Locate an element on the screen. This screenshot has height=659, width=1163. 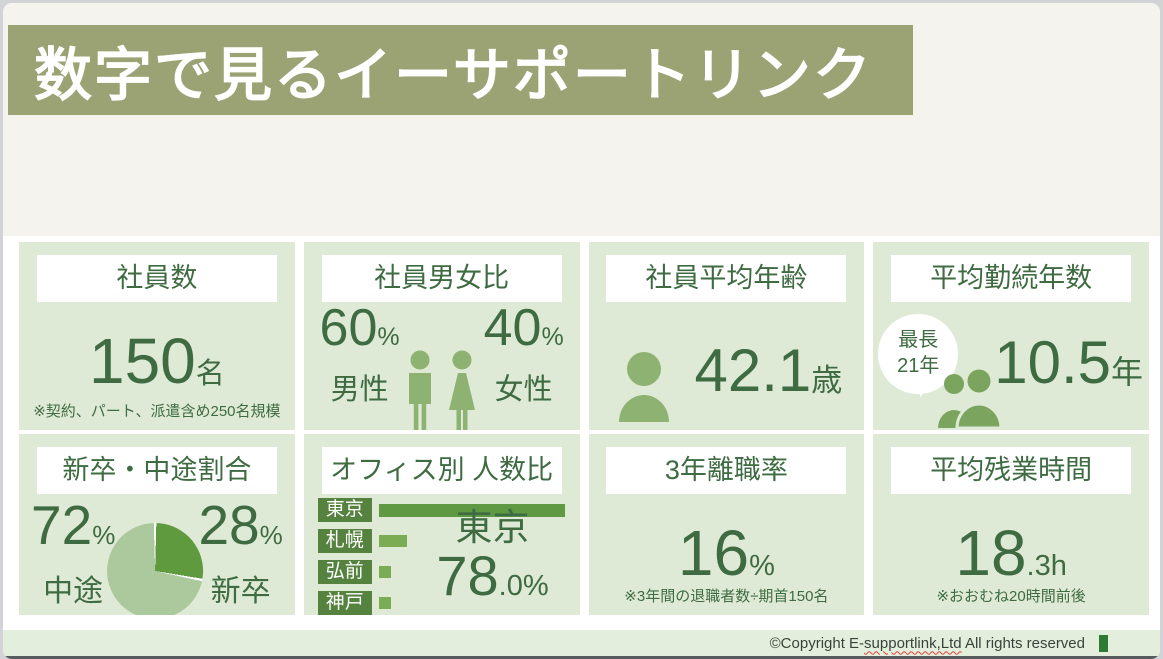
office-row-kobe: 神戸 is located at coordinates (443, 603).